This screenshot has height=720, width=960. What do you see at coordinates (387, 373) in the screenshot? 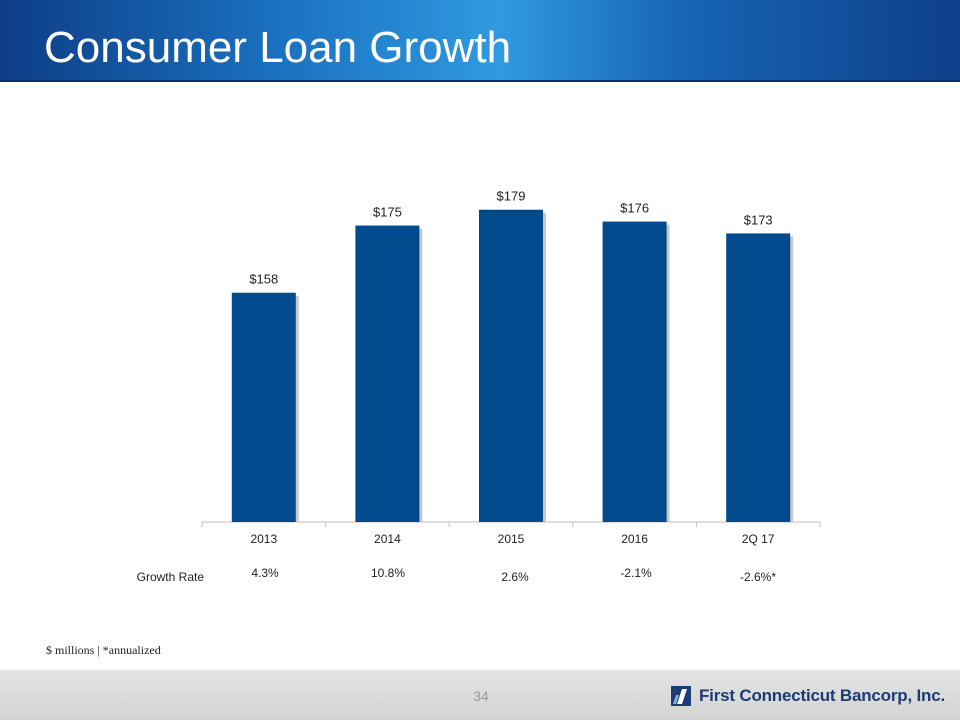
I see `bar-2014` at bounding box center [387, 373].